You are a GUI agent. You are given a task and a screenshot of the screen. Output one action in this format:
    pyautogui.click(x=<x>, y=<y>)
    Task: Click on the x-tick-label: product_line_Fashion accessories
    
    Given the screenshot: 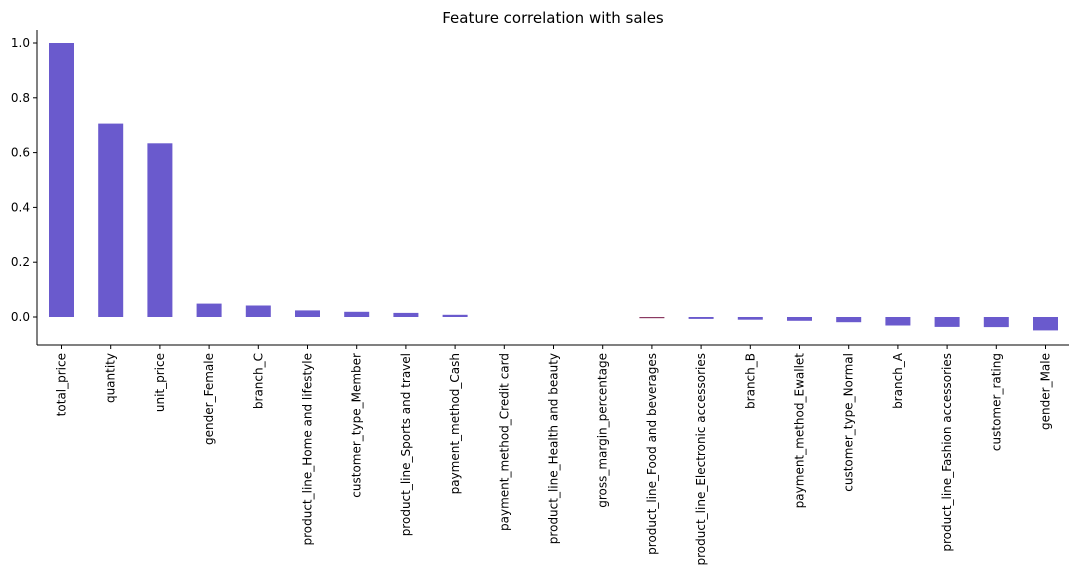 What is the action you would take?
    pyautogui.click(x=947, y=452)
    